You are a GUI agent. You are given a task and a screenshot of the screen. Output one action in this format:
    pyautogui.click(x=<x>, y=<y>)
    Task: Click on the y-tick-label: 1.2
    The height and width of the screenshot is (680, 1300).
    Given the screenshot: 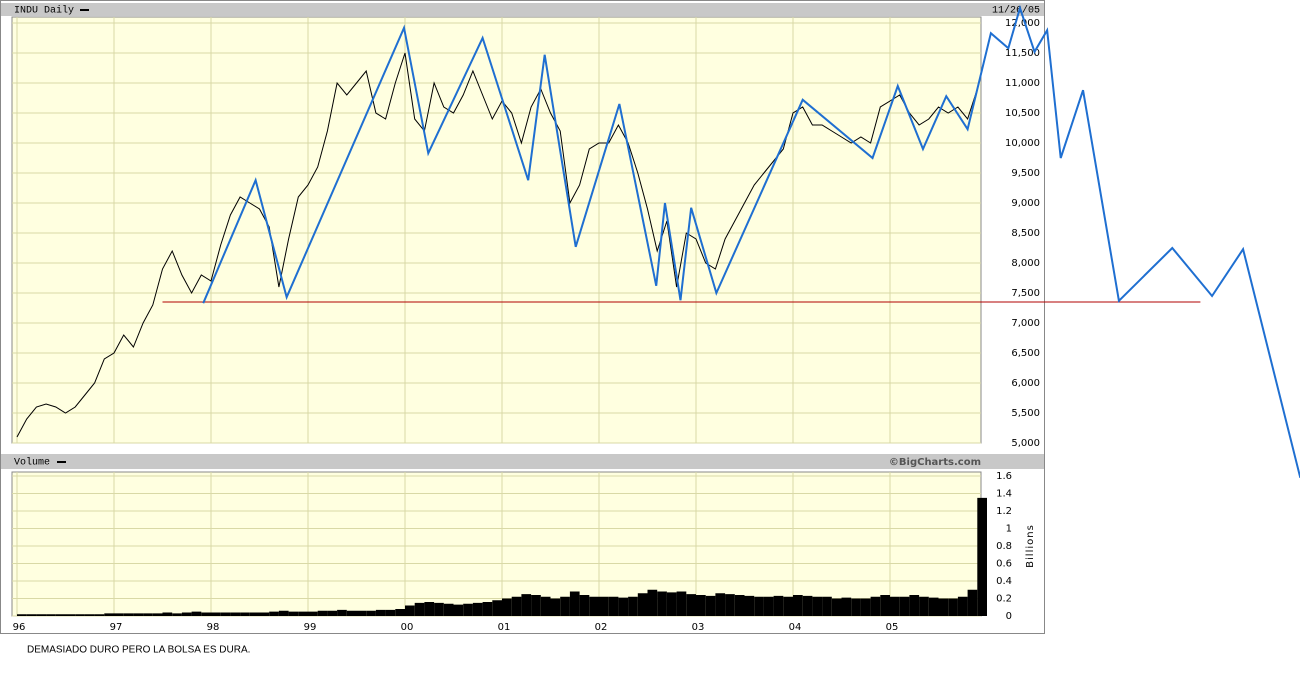 What is the action you would take?
    pyautogui.click(x=1004, y=511)
    